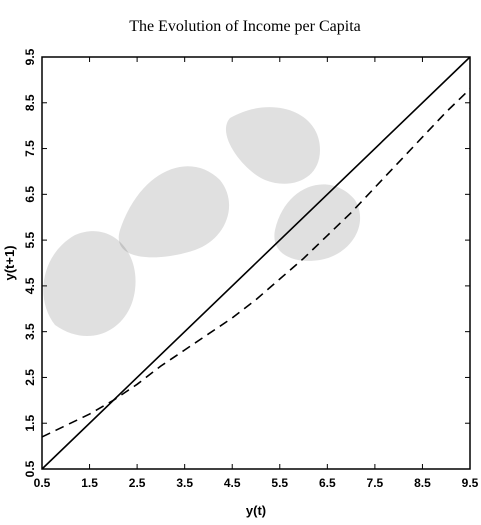 The width and height of the screenshot is (481, 525). What do you see at coordinates (30, 377) in the screenshot?
I see `y-tick-label: 2.5` at bounding box center [30, 377].